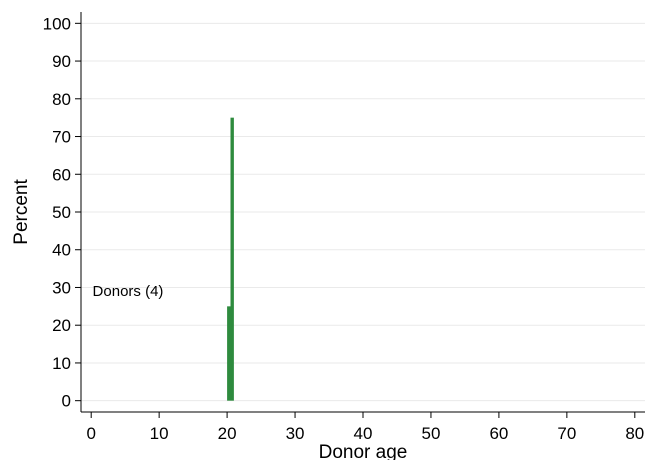 Image resolution: width=647 pixels, height=460 pixels. Describe the element at coordinates (61, 137) in the screenshot. I see `y-tick-label: 70` at that location.